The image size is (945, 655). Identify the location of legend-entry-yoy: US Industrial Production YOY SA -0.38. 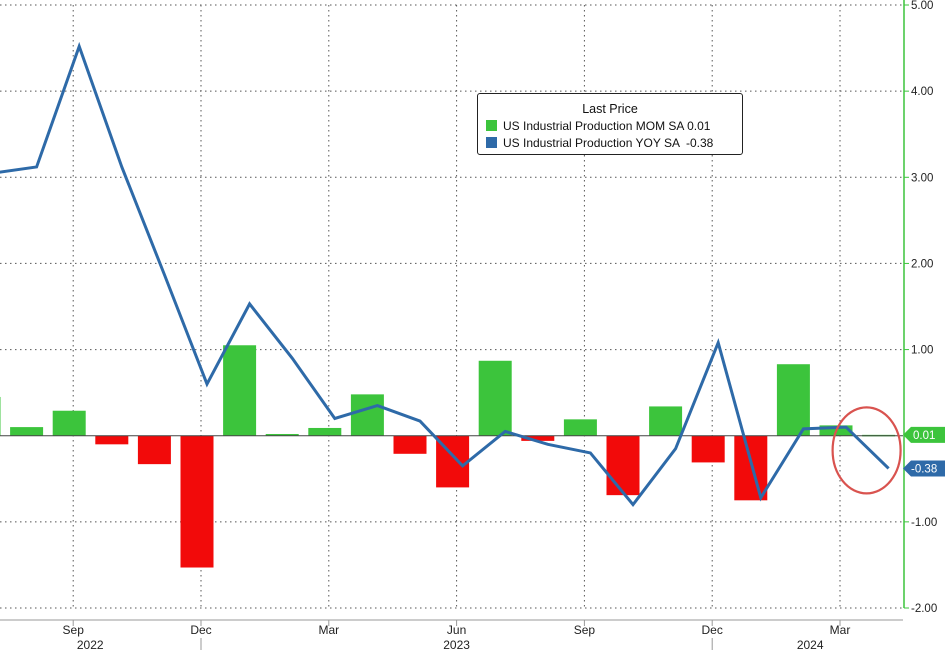
(614, 142).